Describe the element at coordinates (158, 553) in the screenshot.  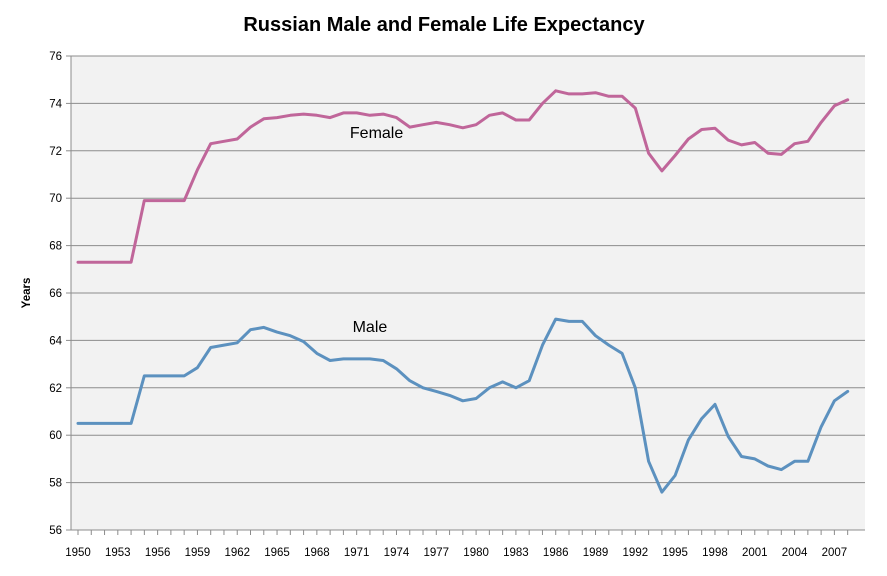
I see `x-tick-label: 1956` at that location.